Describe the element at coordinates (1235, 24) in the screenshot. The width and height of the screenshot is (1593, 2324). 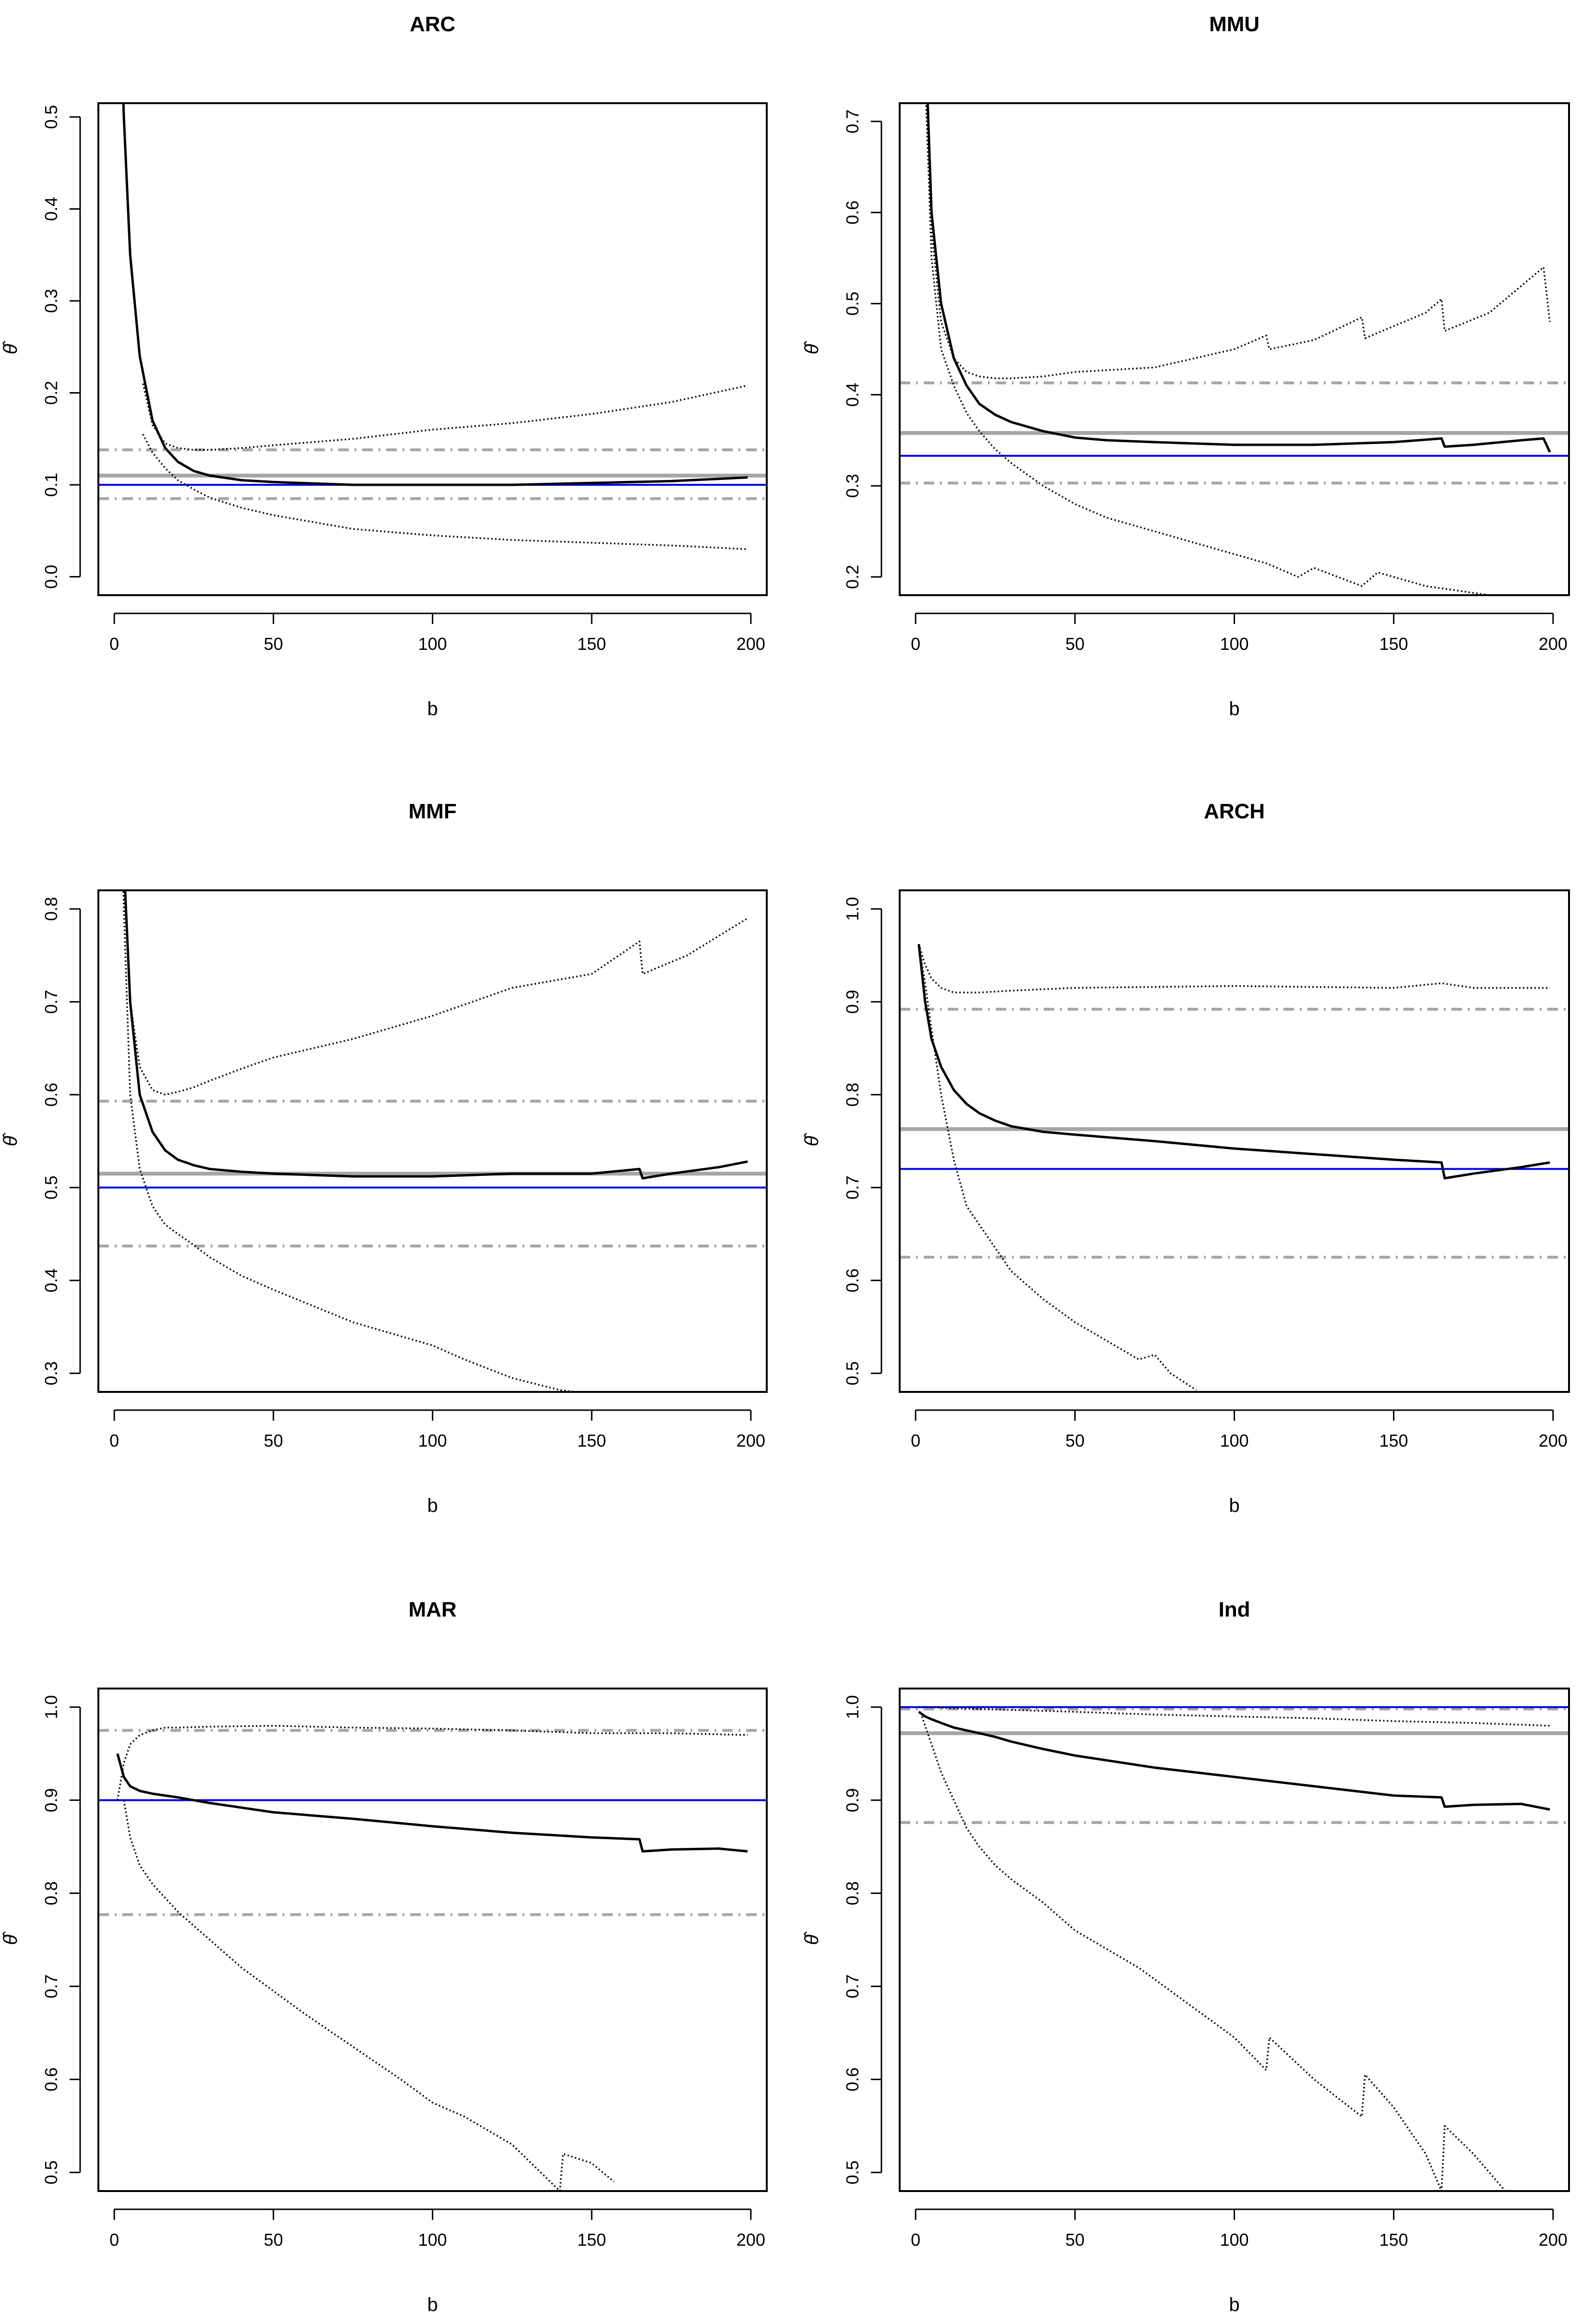
I see `panel-title: MMU` at that location.